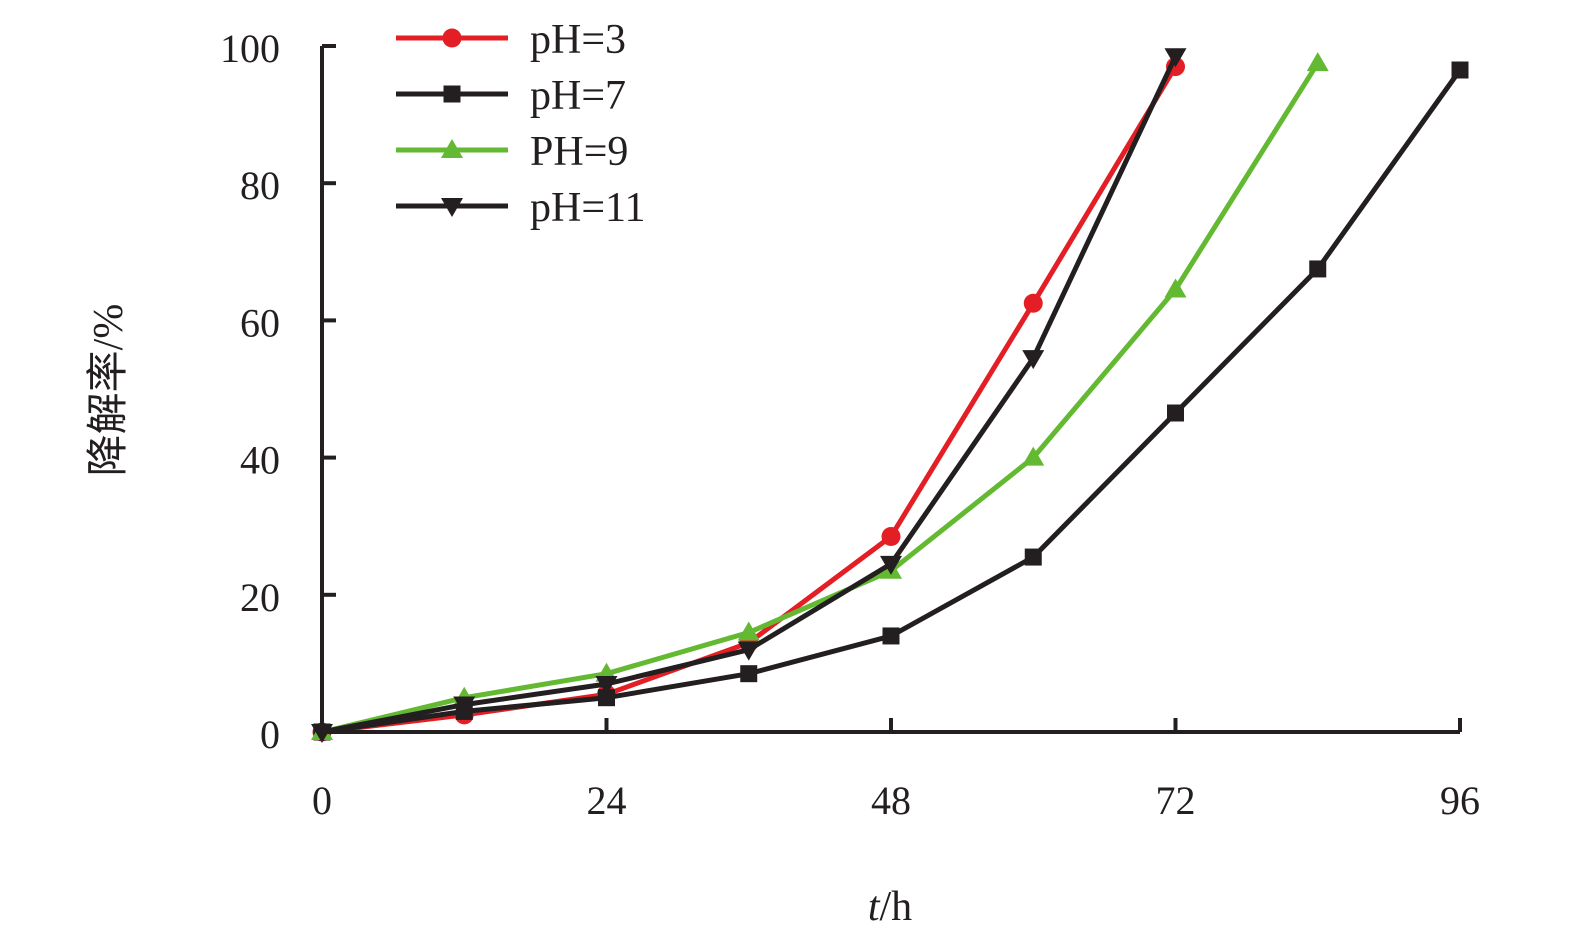  What do you see at coordinates (270, 734) in the screenshot?
I see `y-tick-label: 0` at bounding box center [270, 734].